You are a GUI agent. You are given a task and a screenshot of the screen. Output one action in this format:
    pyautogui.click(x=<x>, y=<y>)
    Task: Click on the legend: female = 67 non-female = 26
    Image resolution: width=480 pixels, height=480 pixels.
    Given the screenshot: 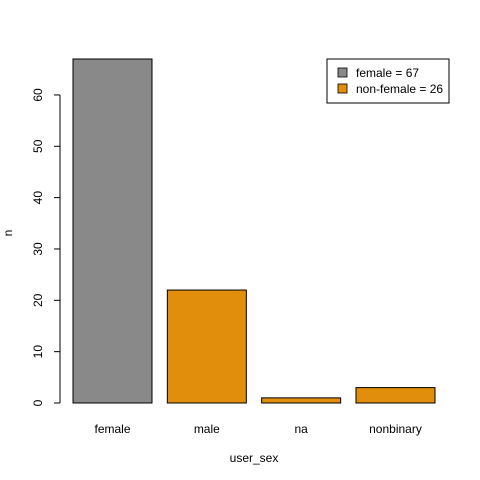 What is the action you would take?
    pyautogui.click(x=388, y=81)
    